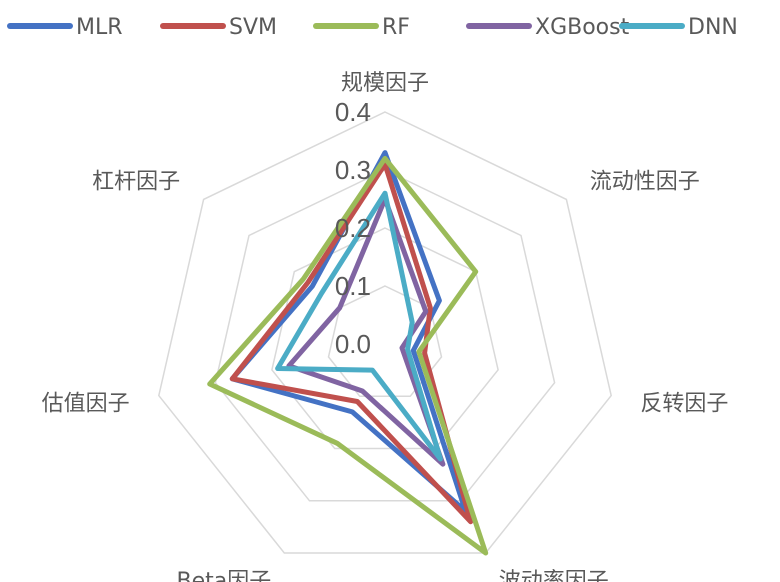  What do you see at coordinates (385, 83) in the screenshot?
I see `axis-label-0: 规模因子` at bounding box center [385, 83].